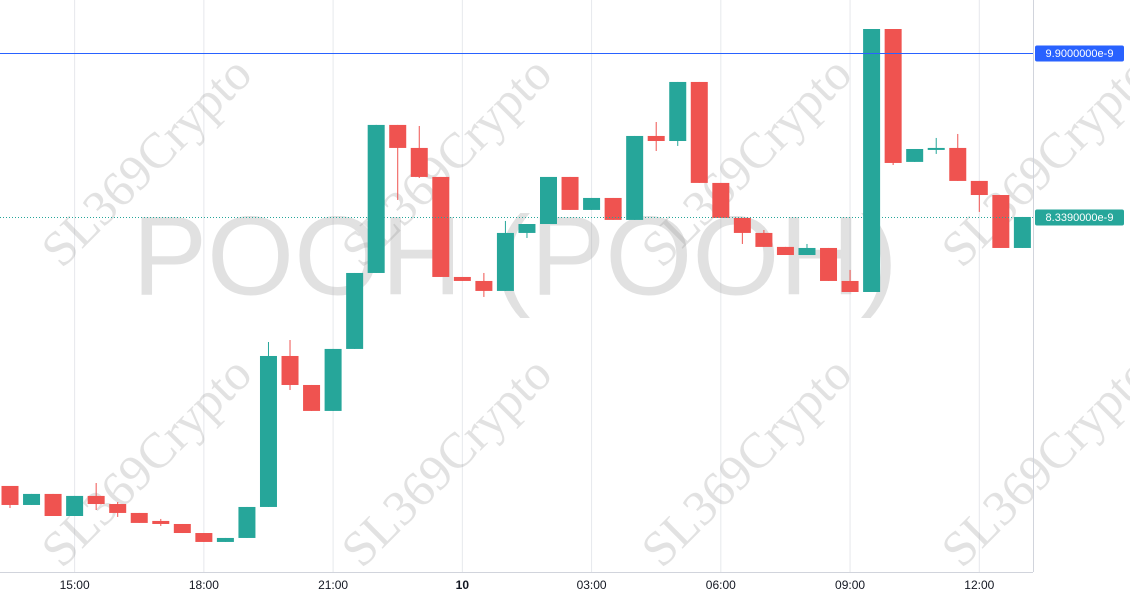  I want to click on x-tick-label: 09:00, so click(850, 585).